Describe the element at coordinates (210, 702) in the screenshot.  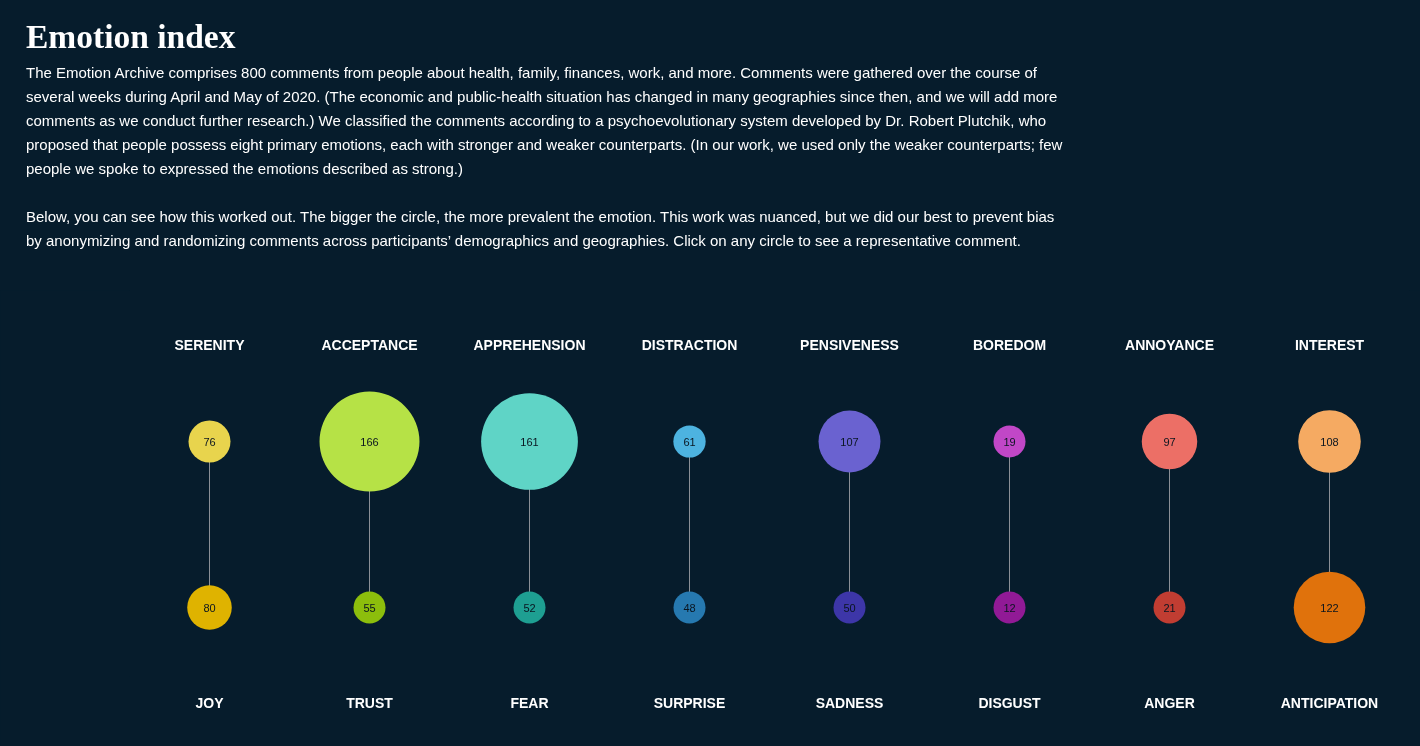
I see `category-label: JOY` at that location.